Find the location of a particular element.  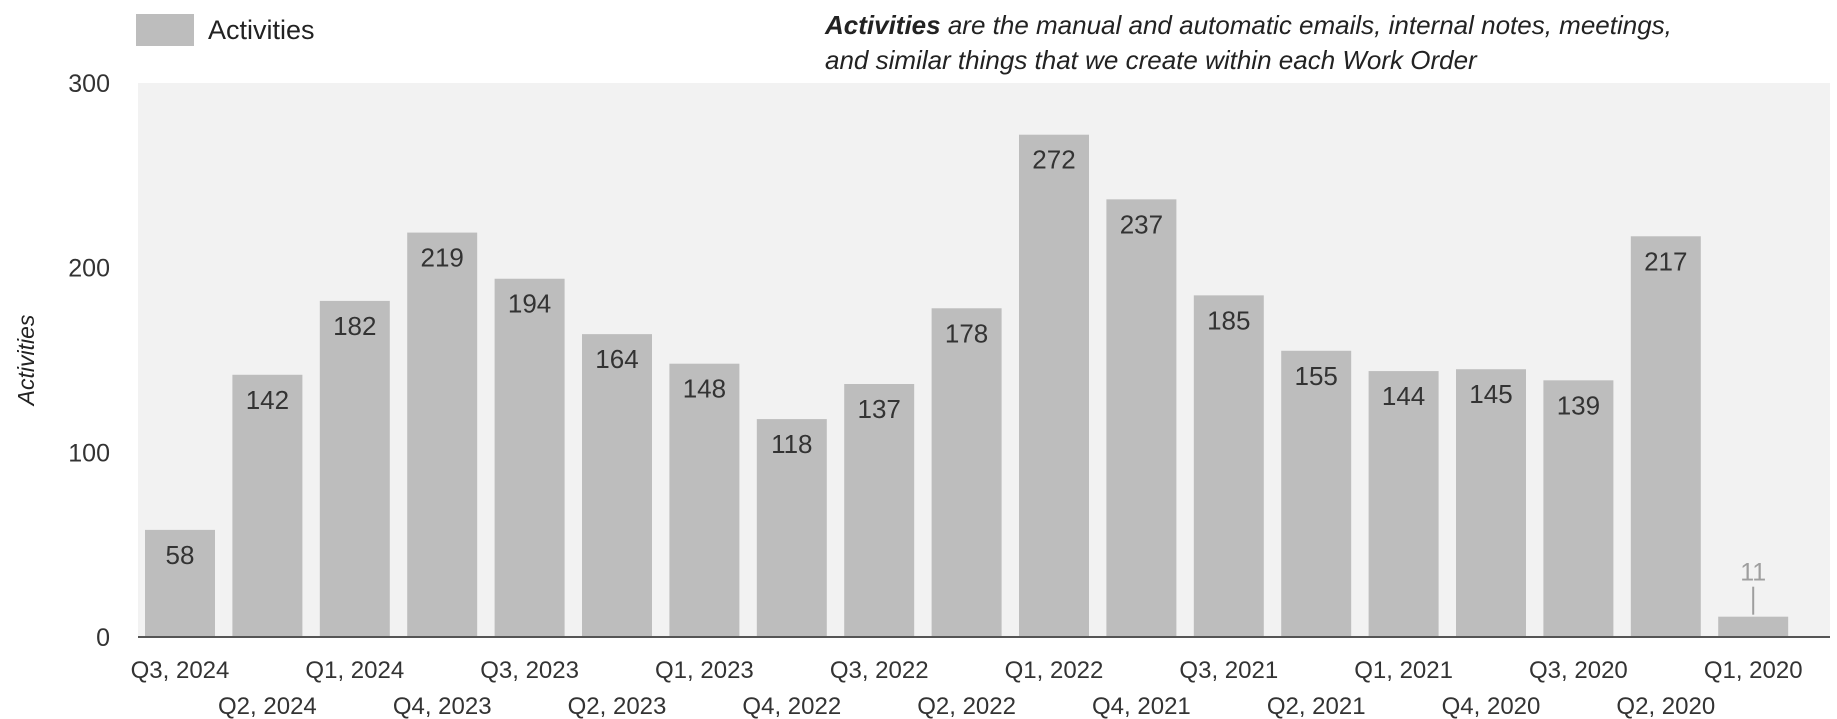

data-label: 142 is located at coordinates (267, 400).